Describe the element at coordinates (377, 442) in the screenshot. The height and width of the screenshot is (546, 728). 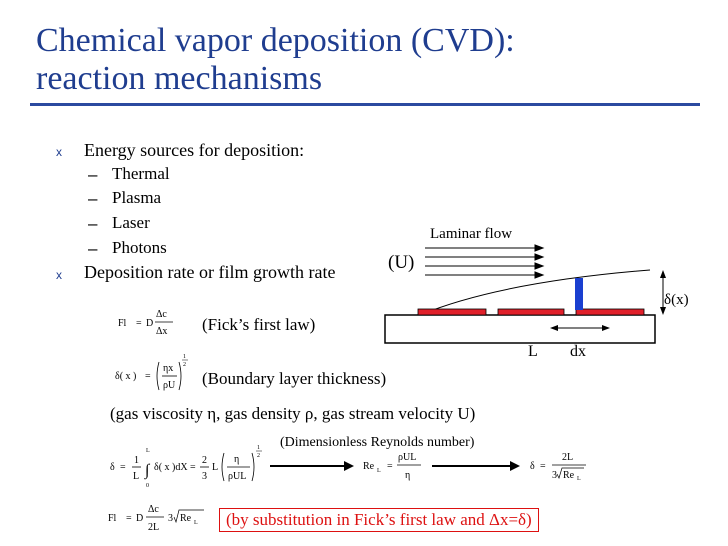
I see `caption-reynolds: (Dimensionless Reynolds number)` at that location.